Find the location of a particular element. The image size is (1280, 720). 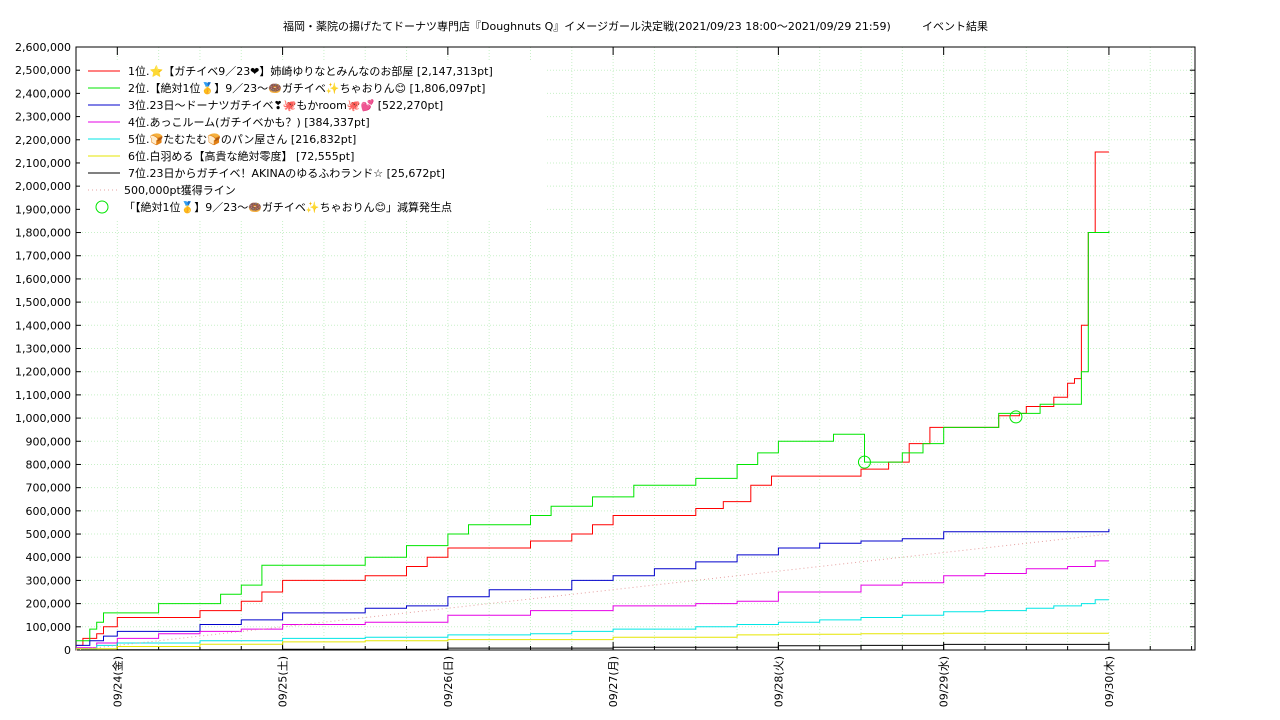

y-tick-label: 1,600,000 is located at coordinates (43, 279).